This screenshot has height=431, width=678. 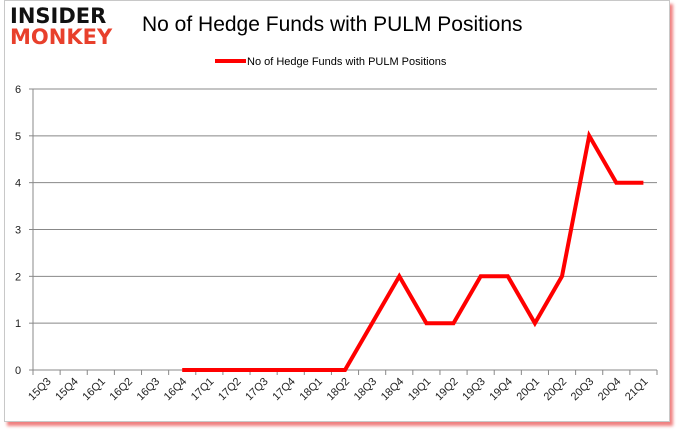 I want to click on chart-title: No of Hedge Funds with PULM Positions, so click(x=332, y=24).